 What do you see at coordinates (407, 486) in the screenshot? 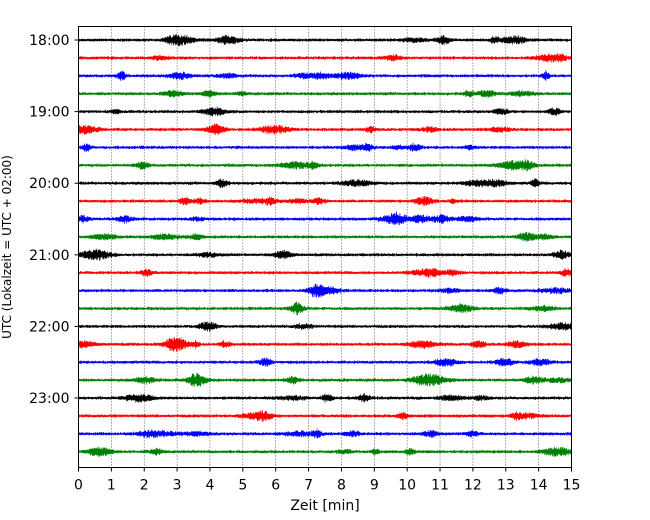
I see `x-tick-label-10: 10` at bounding box center [407, 486].